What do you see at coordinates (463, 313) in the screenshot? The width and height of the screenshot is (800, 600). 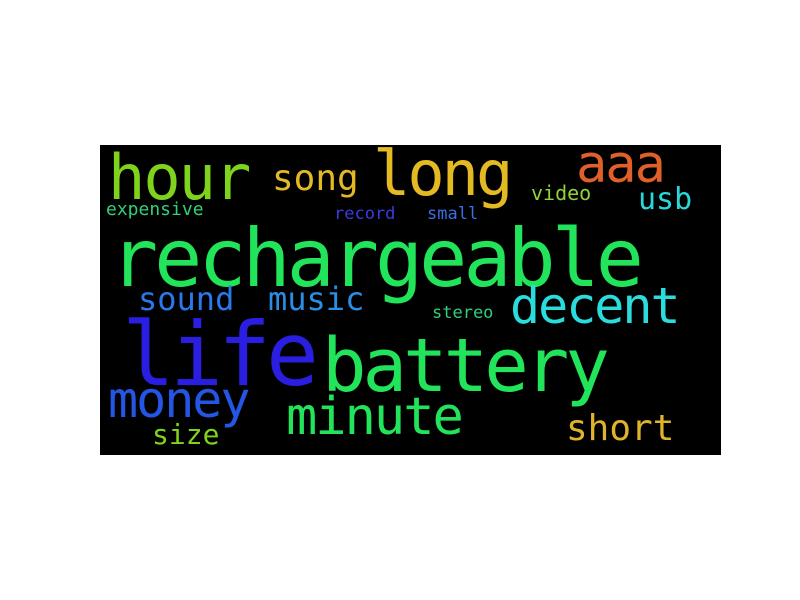 I see `word-stereo: stereo` at bounding box center [463, 313].